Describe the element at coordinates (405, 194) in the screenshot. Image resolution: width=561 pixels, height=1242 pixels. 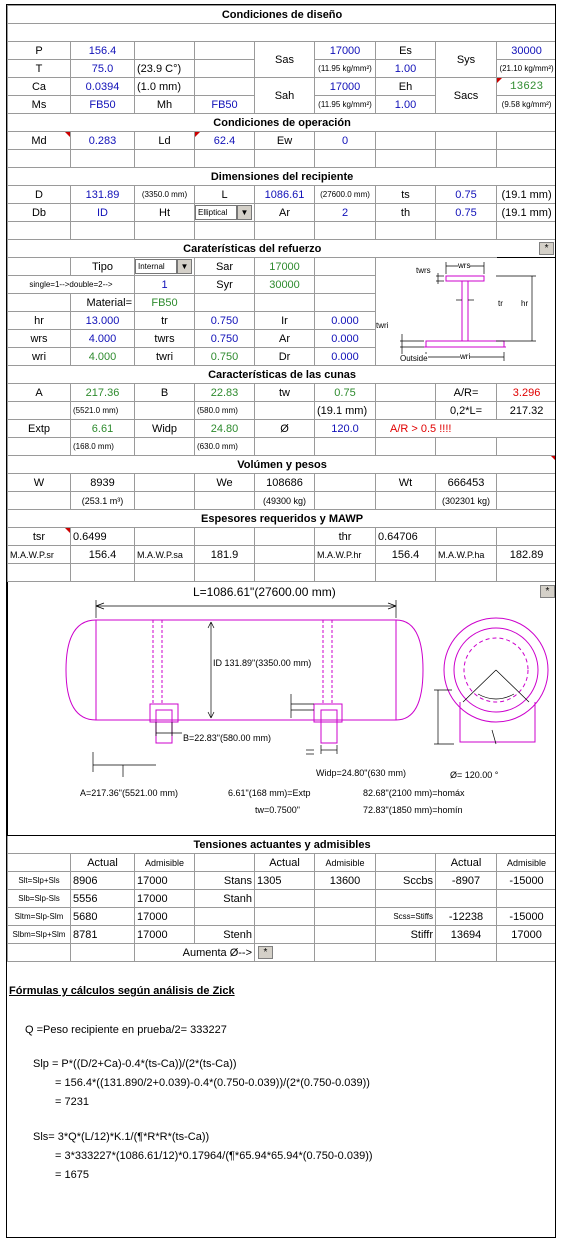
I see `ts-label: ts` at that location.